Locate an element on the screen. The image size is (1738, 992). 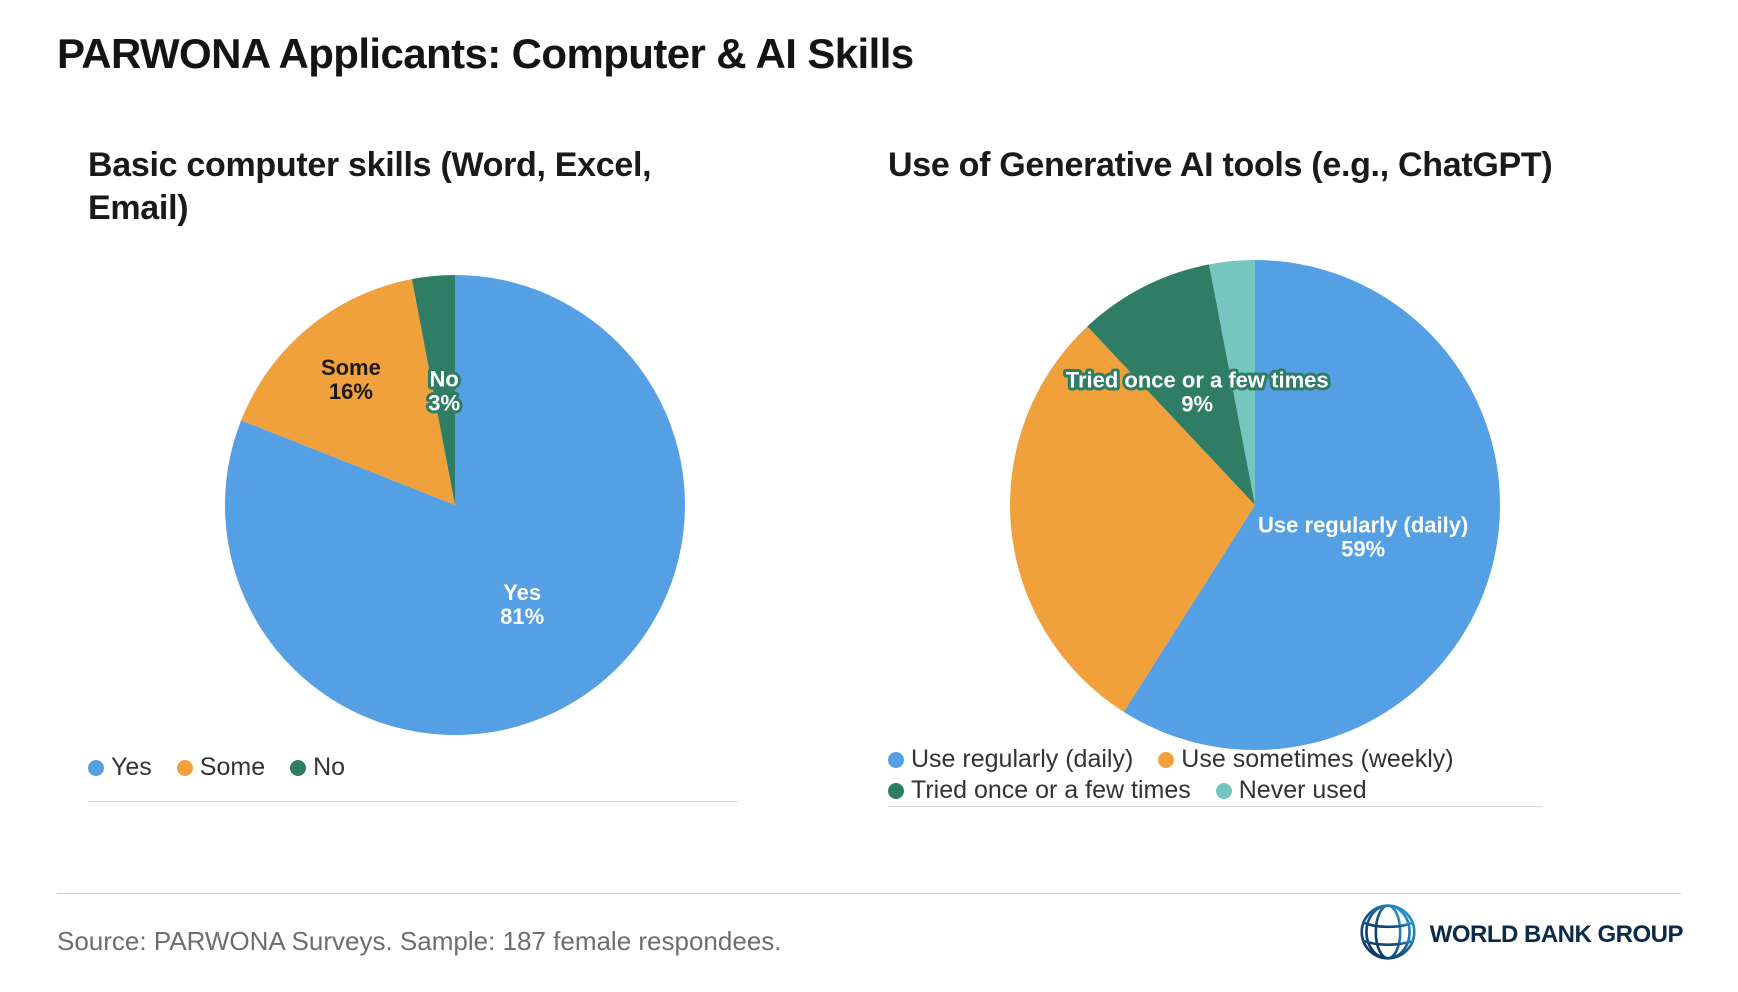
legend-swatch-no is located at coordinates (298, 767).